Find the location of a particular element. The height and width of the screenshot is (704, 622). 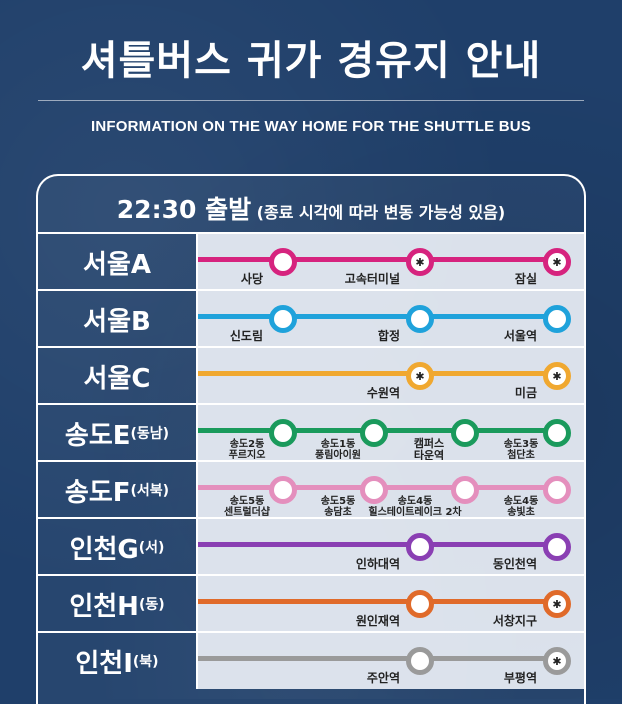

stop-label: 송도2동 푸르지오 is located at coordinates (247, 450).